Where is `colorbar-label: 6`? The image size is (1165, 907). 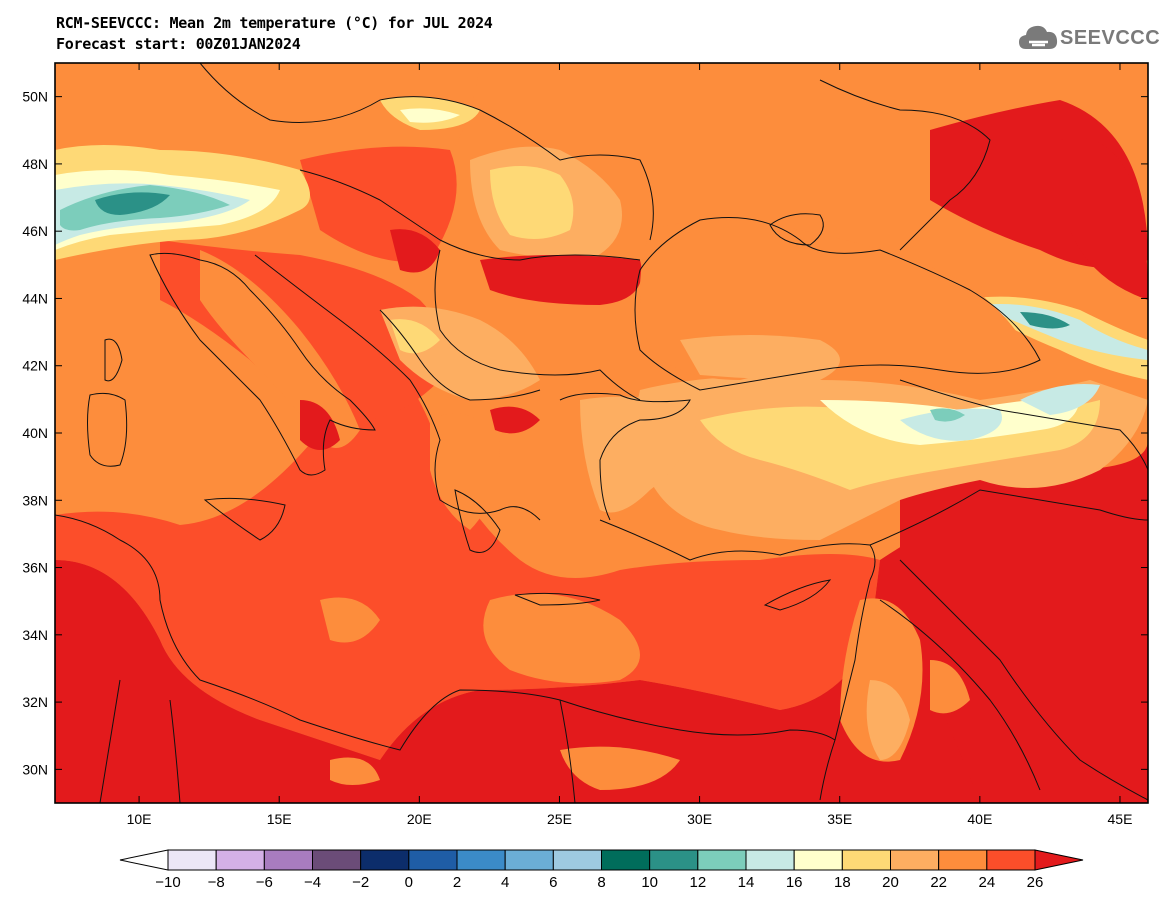 colorbar-label: 6 is located at coordinates (553, 882).